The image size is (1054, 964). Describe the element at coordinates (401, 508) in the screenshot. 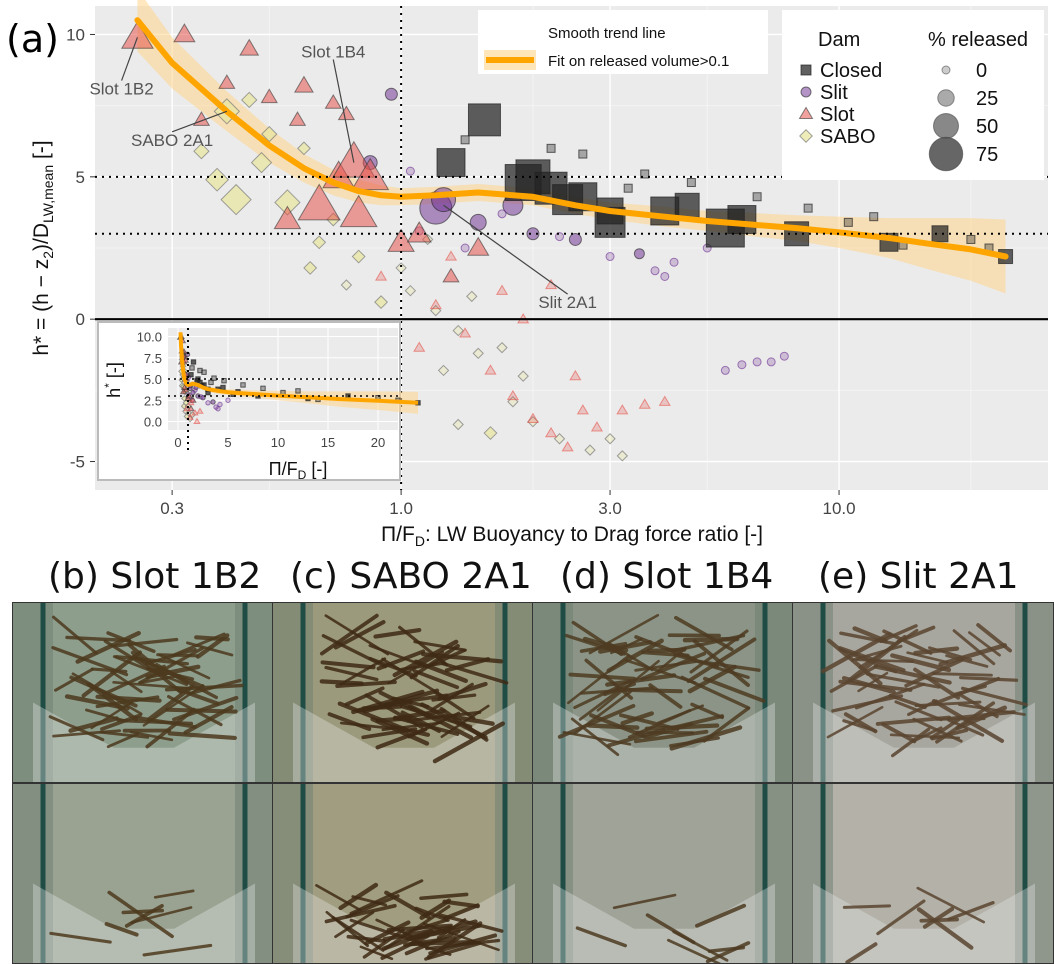

I see `x-tick-label: 1.0` at that location.